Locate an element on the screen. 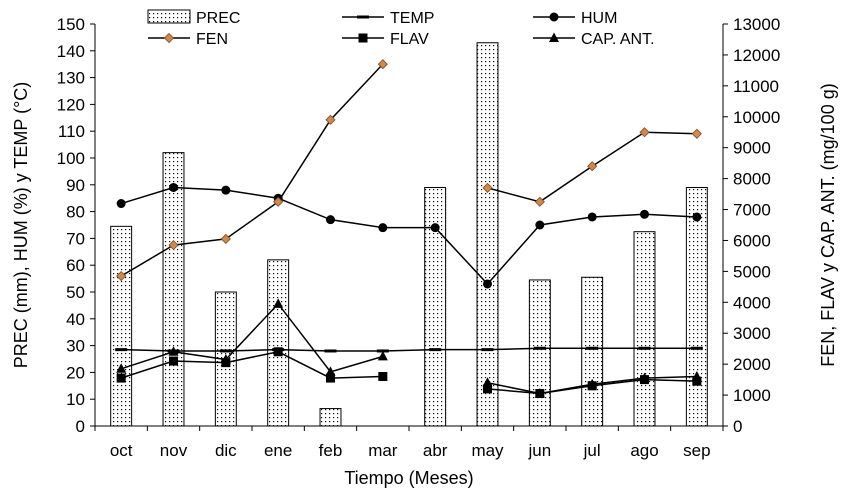 The image size is (865, 497). legend-label: HUM is located at coordinates (599, 18).